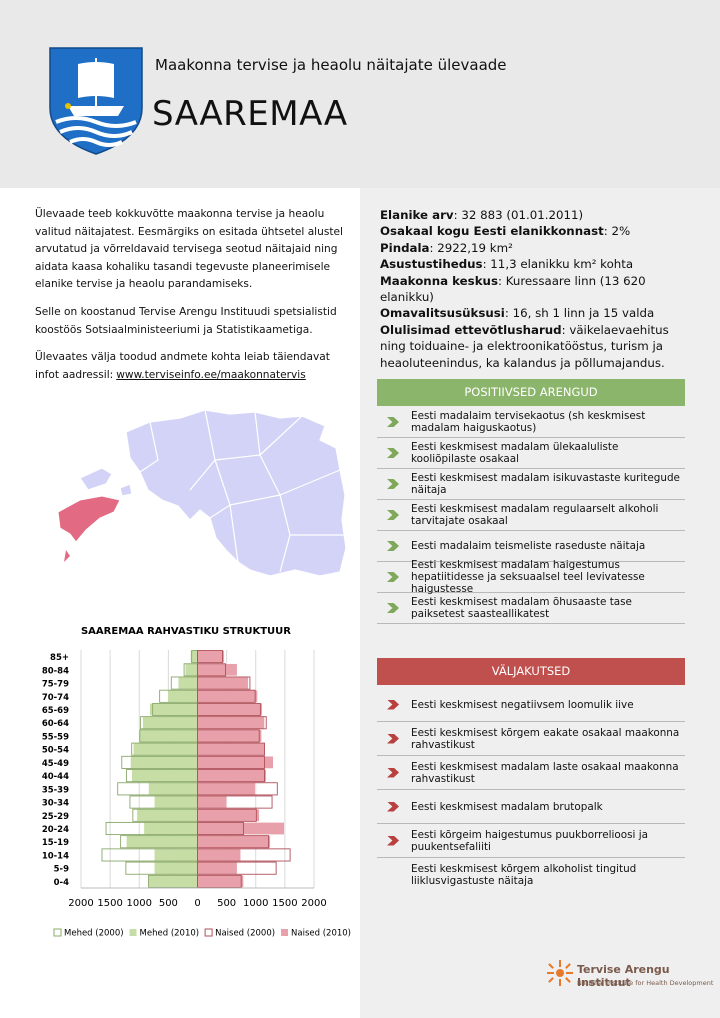 The width and height of the screenshot is (720, 1018). What do you see at coordinates (471, 247) in the screenshot?
I see `fact-value: : 2922,19 km²` at bounding box center [471, 247].